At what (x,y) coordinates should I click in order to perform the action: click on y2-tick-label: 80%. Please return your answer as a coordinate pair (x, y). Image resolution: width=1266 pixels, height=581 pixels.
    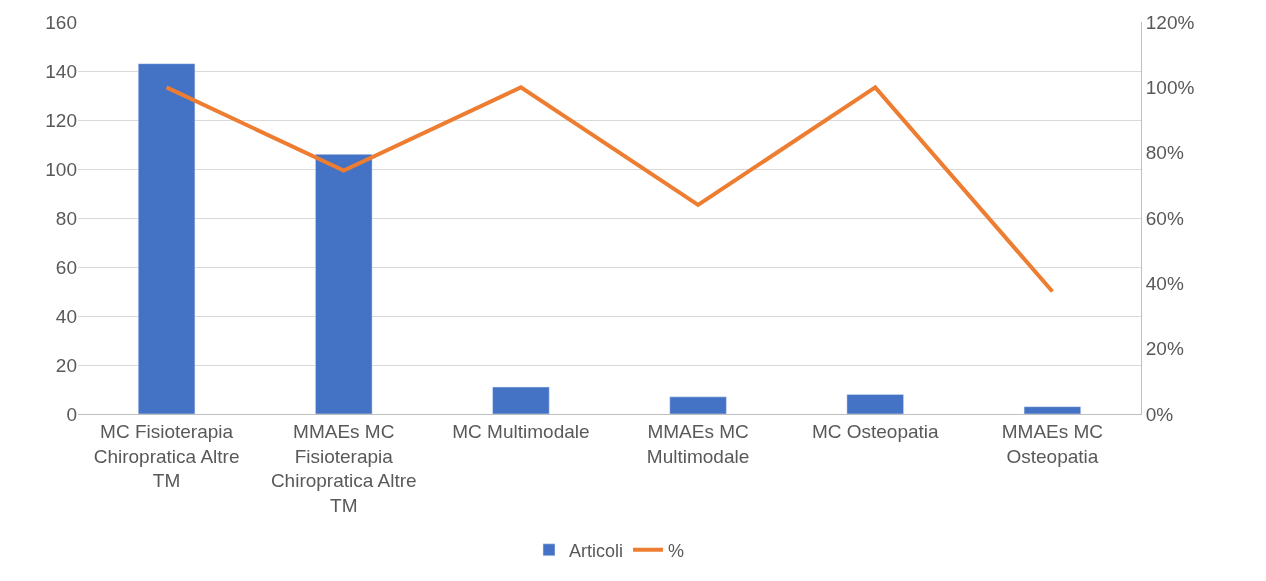
    Looking at the image, I should click on (1164, 153).